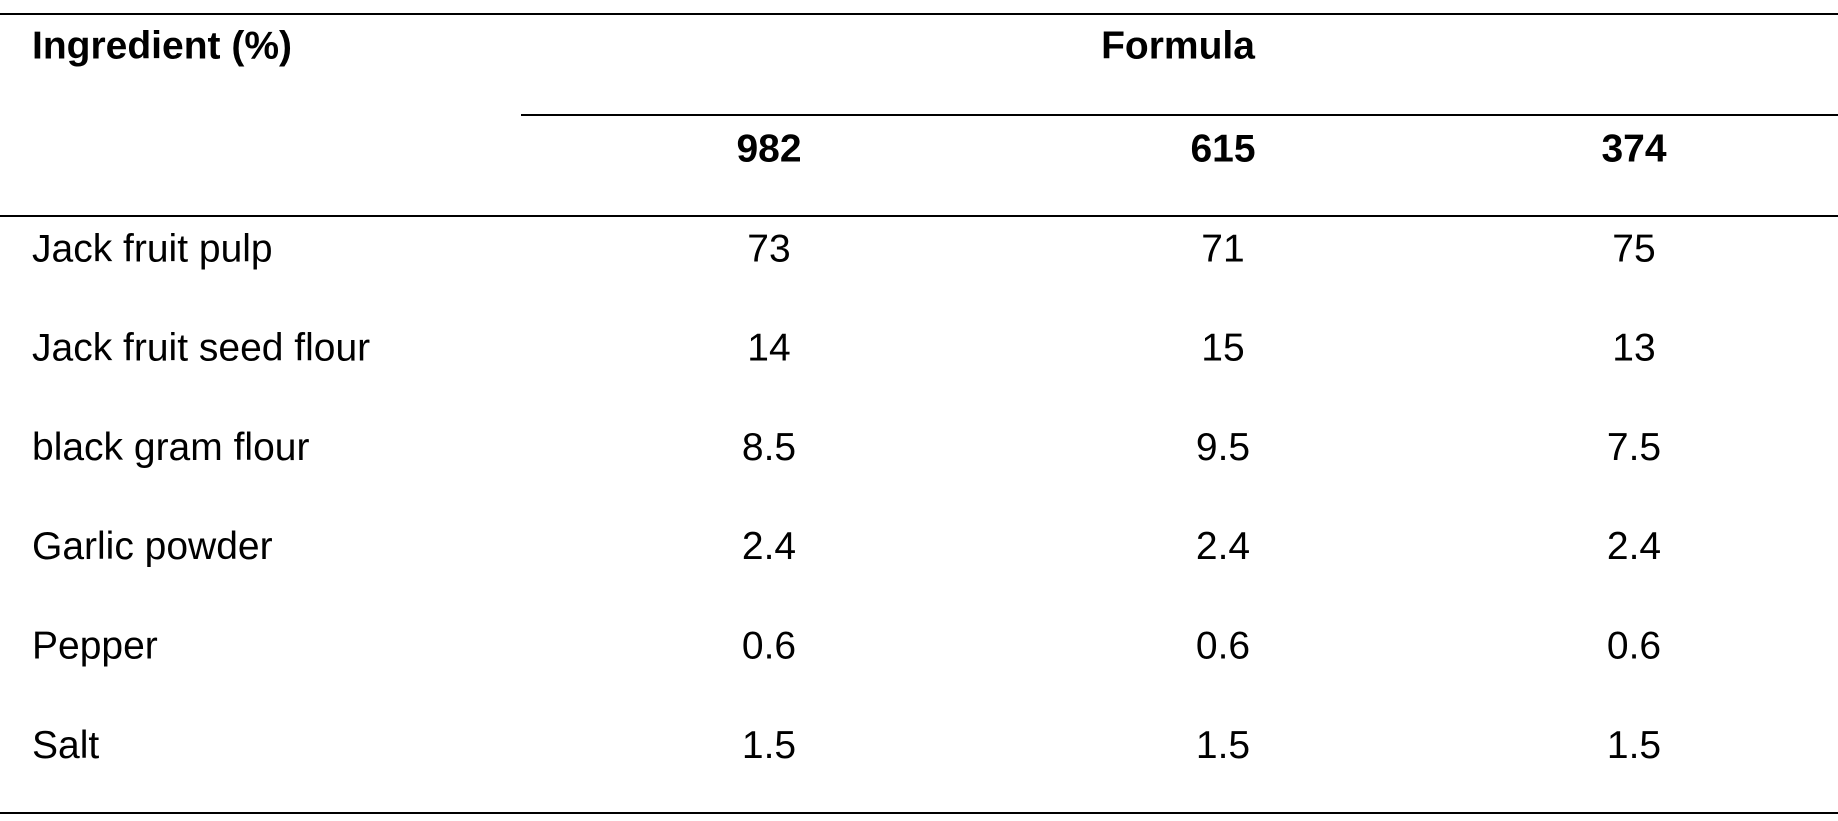 The image size is (1838, 821). Describe the element at coordinates (170, 447) in the screenshot. I see `row-label: black gram flour` at that location.